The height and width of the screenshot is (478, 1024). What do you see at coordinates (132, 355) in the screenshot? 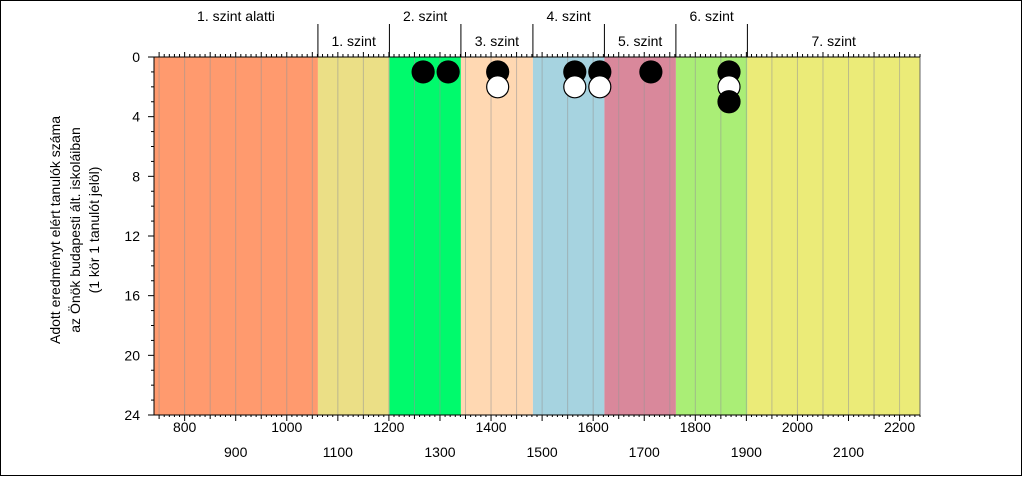
I see `y-tick-label: 20` at bounding box center [132, 355].